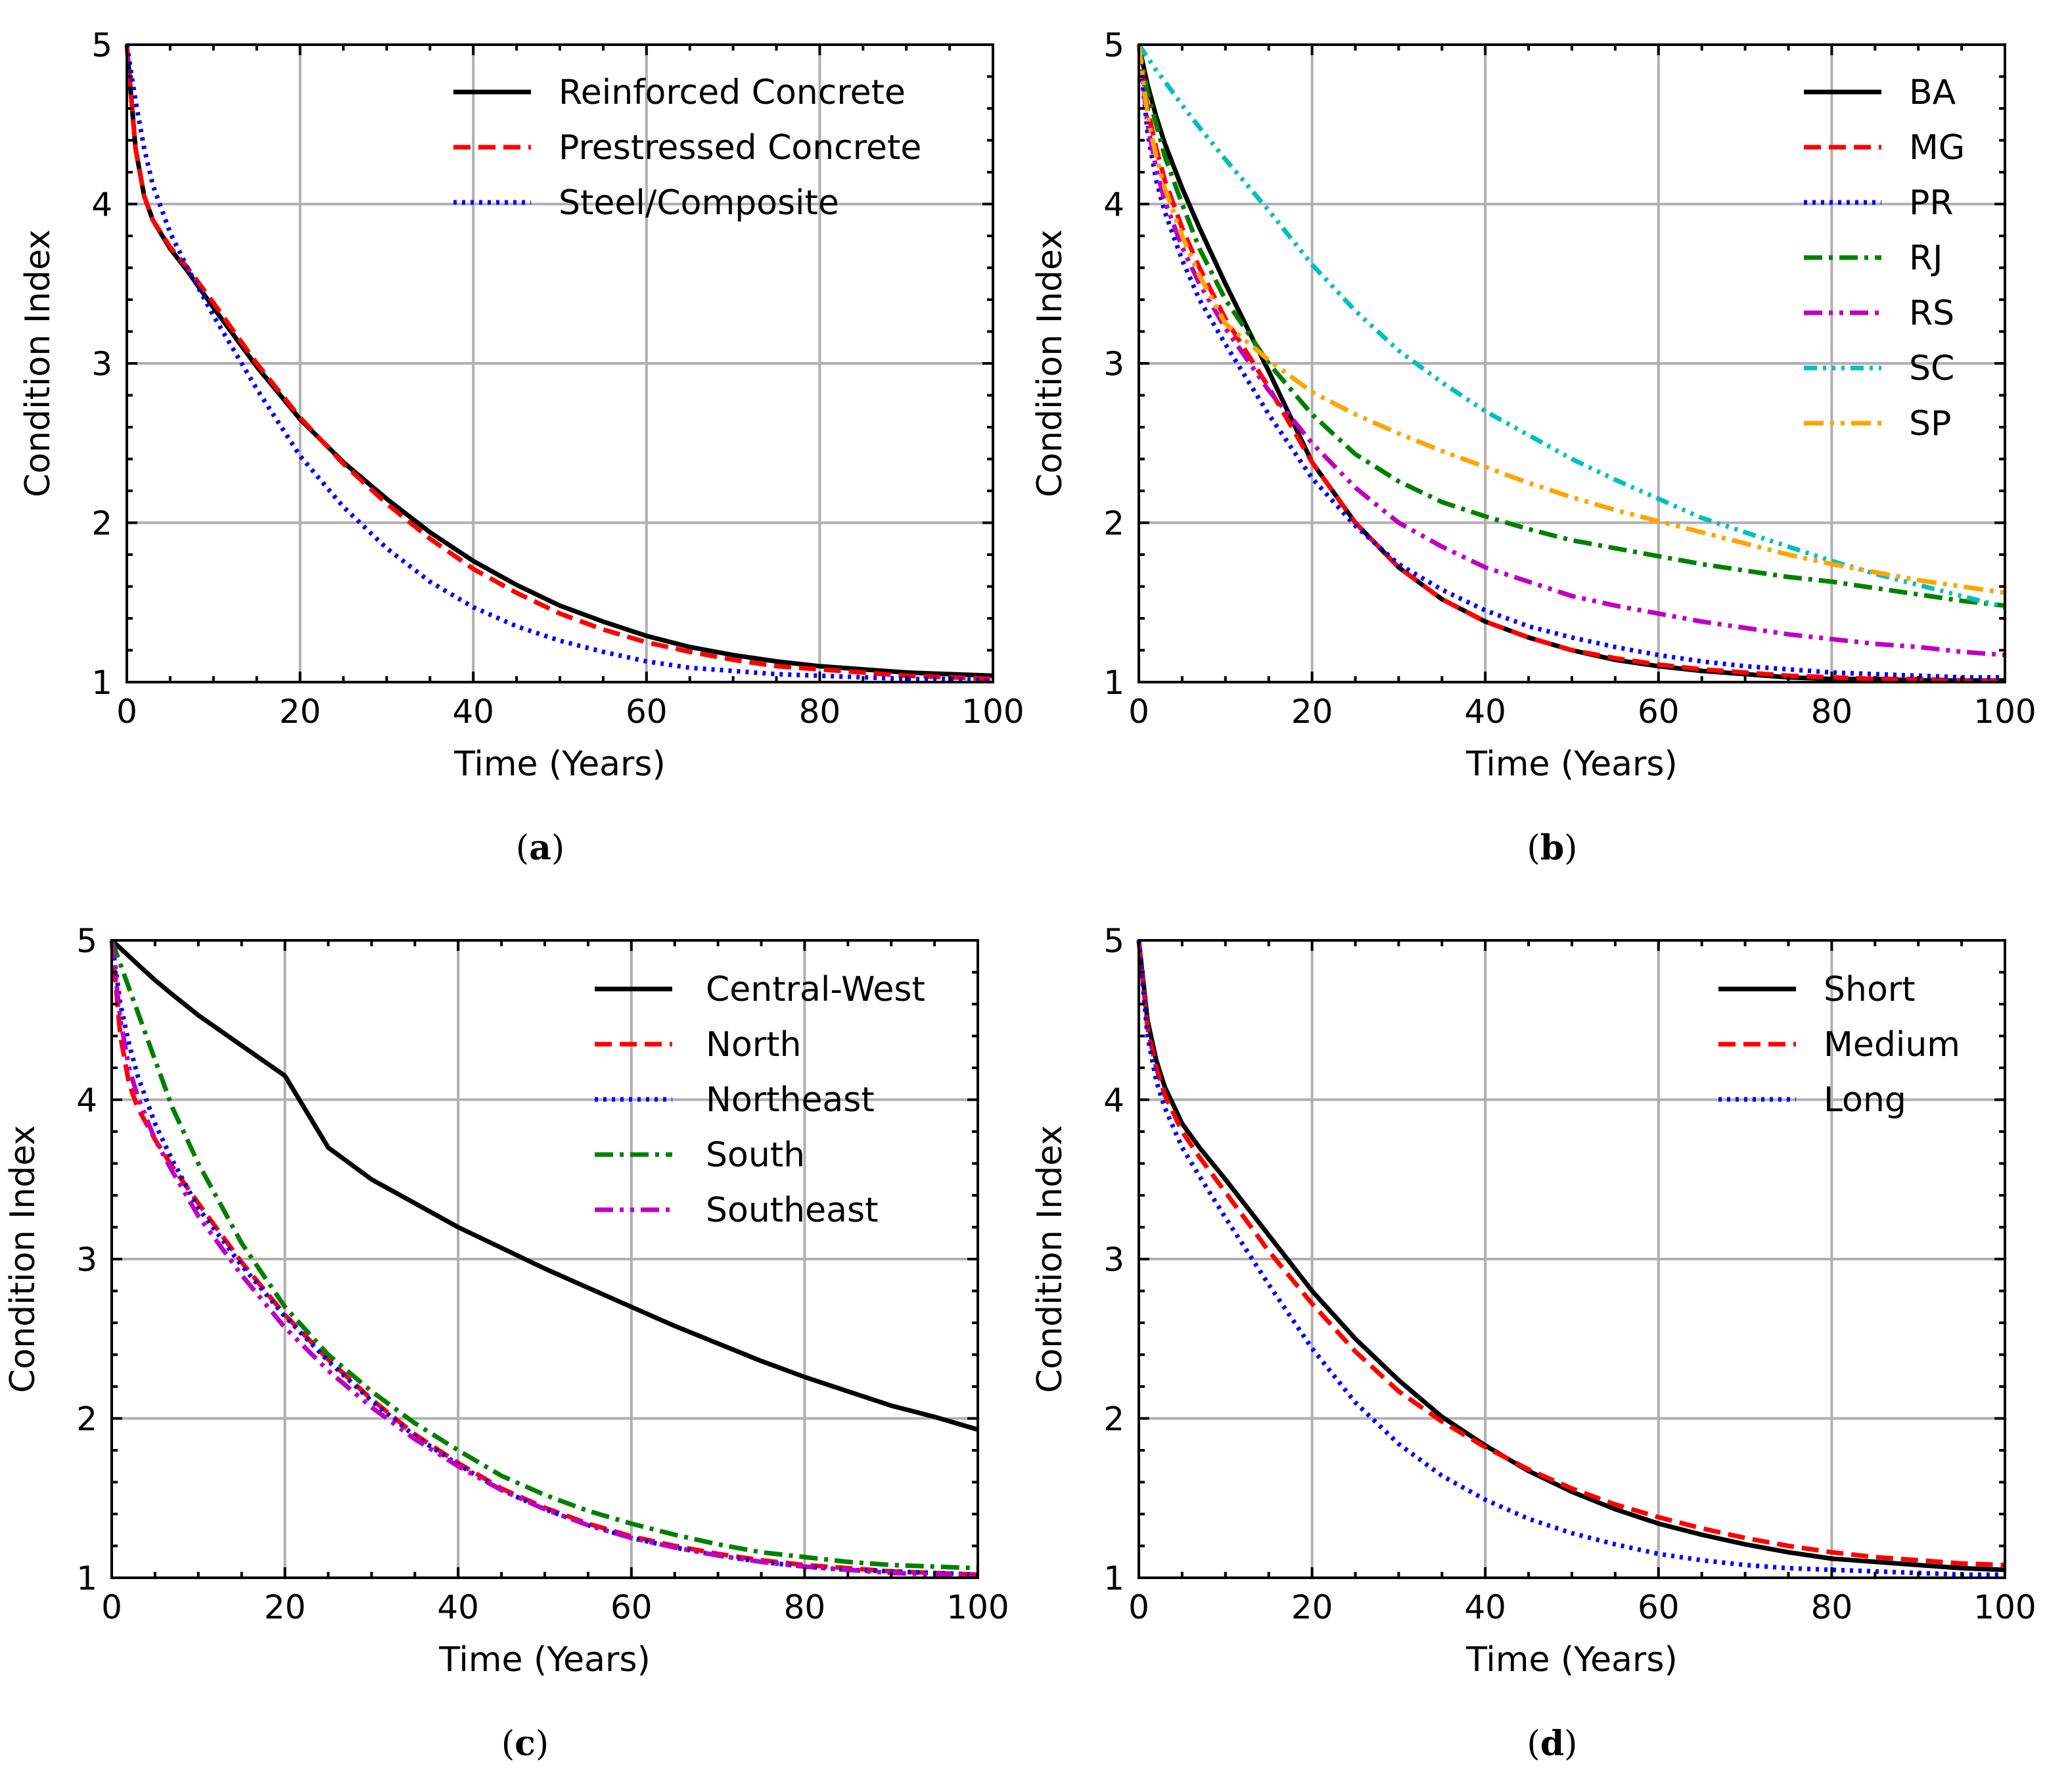  Describe the element at coordinates (732, 92) in the screenshot. I see `legend-label: Reinforced Concrete` at that location.